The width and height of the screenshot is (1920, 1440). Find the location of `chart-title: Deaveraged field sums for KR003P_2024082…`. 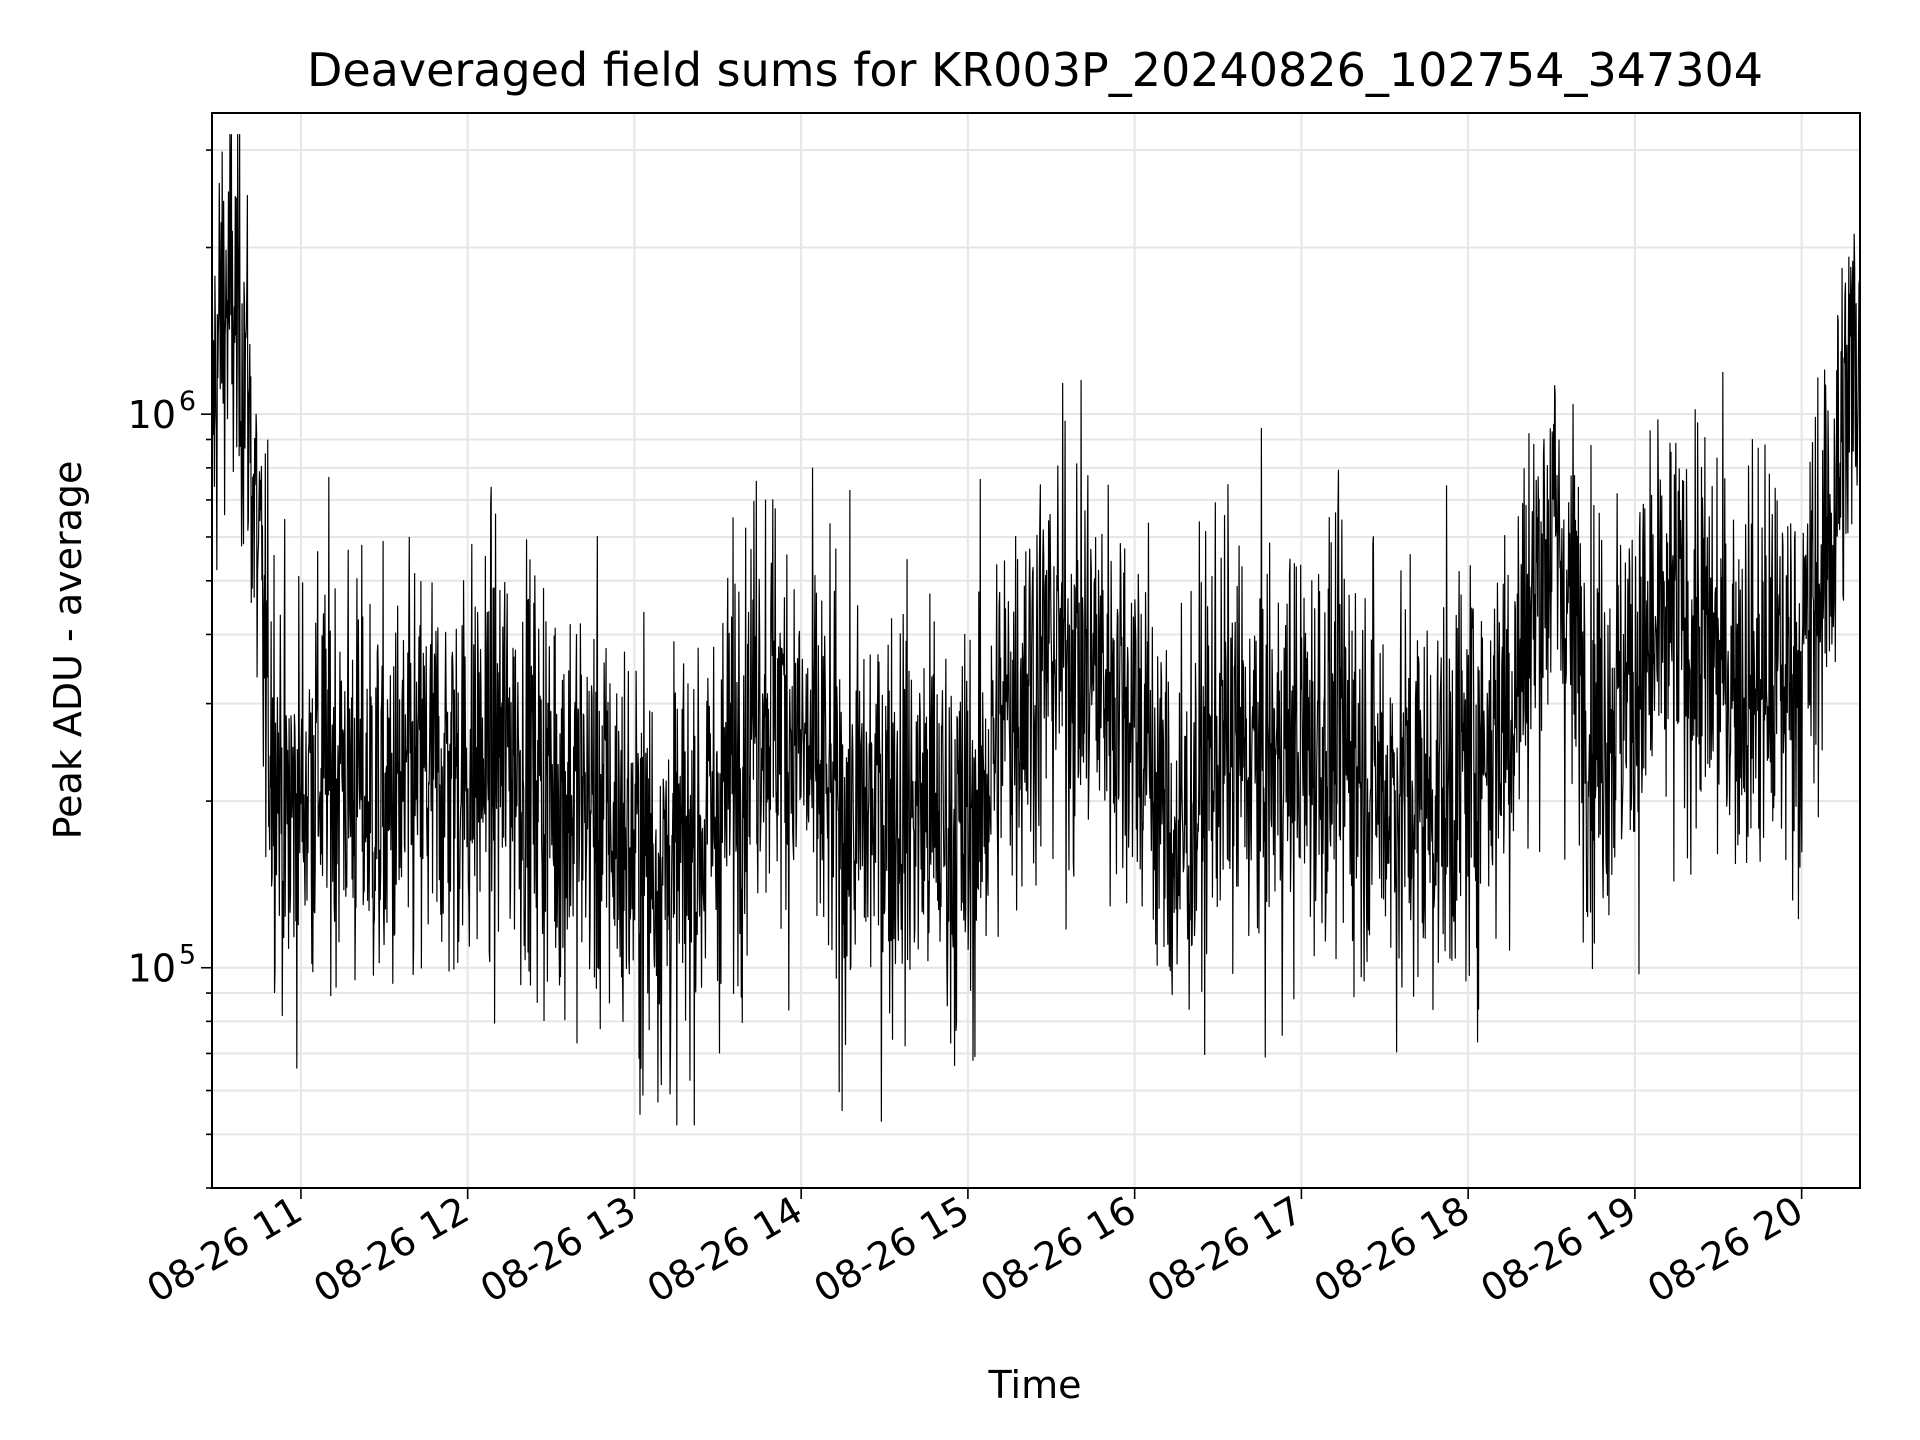

chart-title: Deaveraged field sums for KR003P_2024082… is located at coordinates (1035, 70).